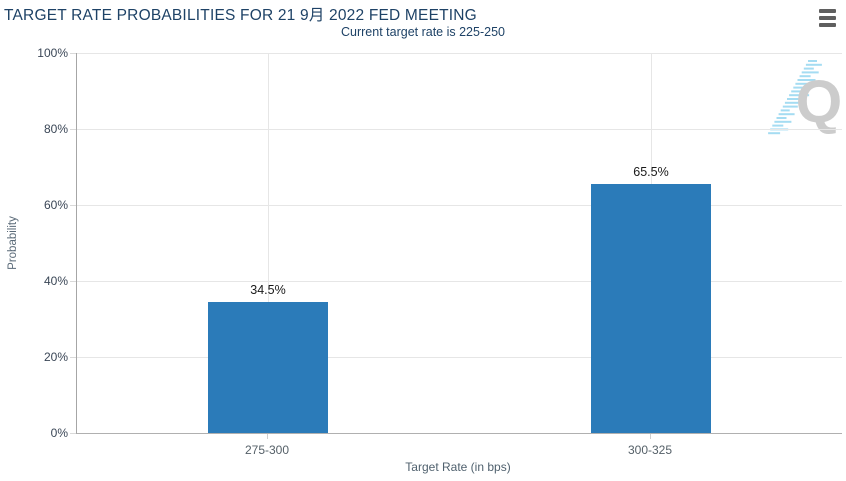 This screenshot has width=846, height=481. What do you see at coordinates (819, 101) in the screenshot?
I see `svg-text: Q` at bounding box center [819, 101].